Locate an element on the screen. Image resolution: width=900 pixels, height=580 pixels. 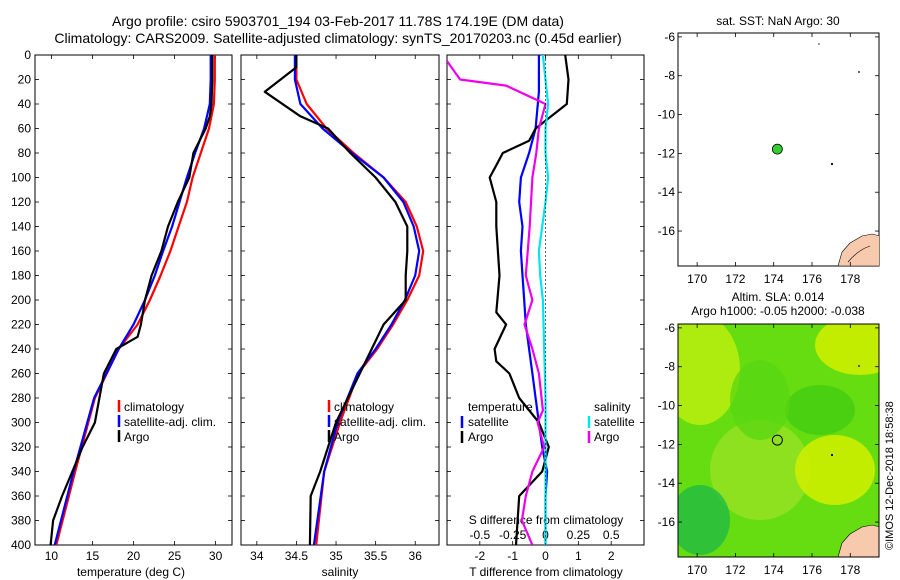
x2-tick-label: 0.25 is located at coordinates (579, 535).